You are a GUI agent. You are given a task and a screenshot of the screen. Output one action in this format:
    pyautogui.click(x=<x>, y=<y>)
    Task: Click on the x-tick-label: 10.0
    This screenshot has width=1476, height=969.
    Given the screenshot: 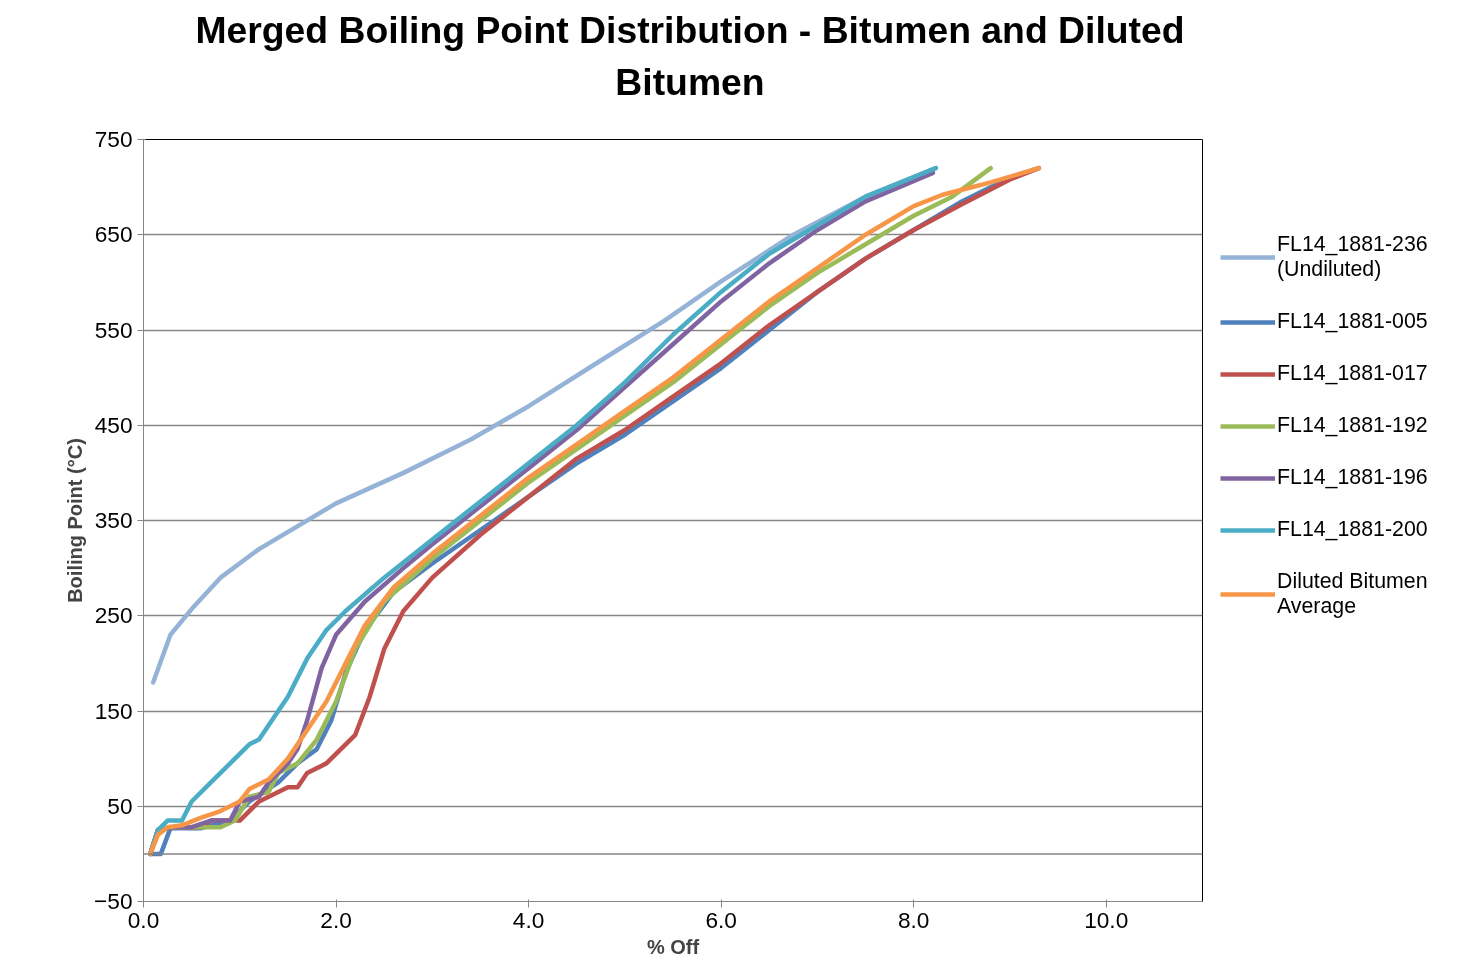 What is the action you would take?
    pyautogui.click(x=1106, y=919)
    